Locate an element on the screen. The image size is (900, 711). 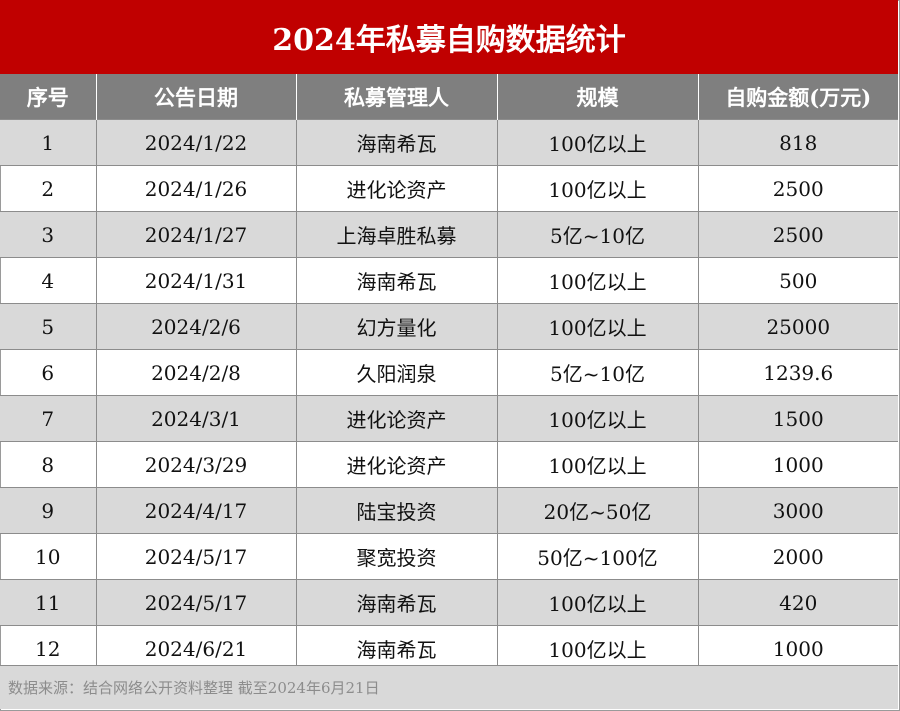
cell-date: 2024/1/22 is located at coordinates (196, 142).